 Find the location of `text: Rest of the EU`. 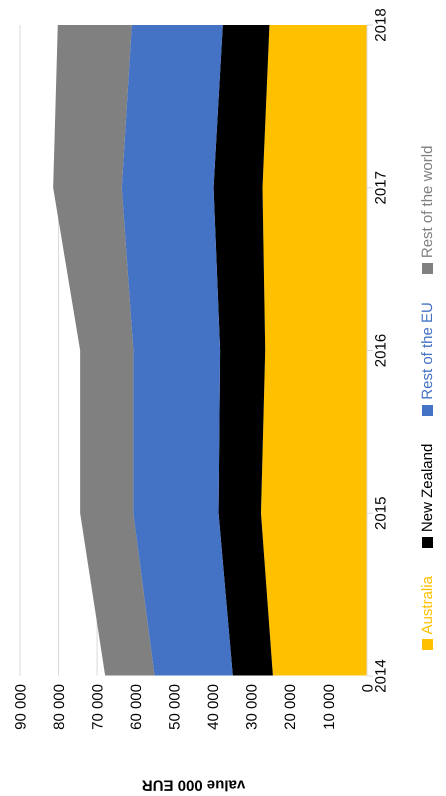

text: Rest of the EU is located at coordinates (427, 351).